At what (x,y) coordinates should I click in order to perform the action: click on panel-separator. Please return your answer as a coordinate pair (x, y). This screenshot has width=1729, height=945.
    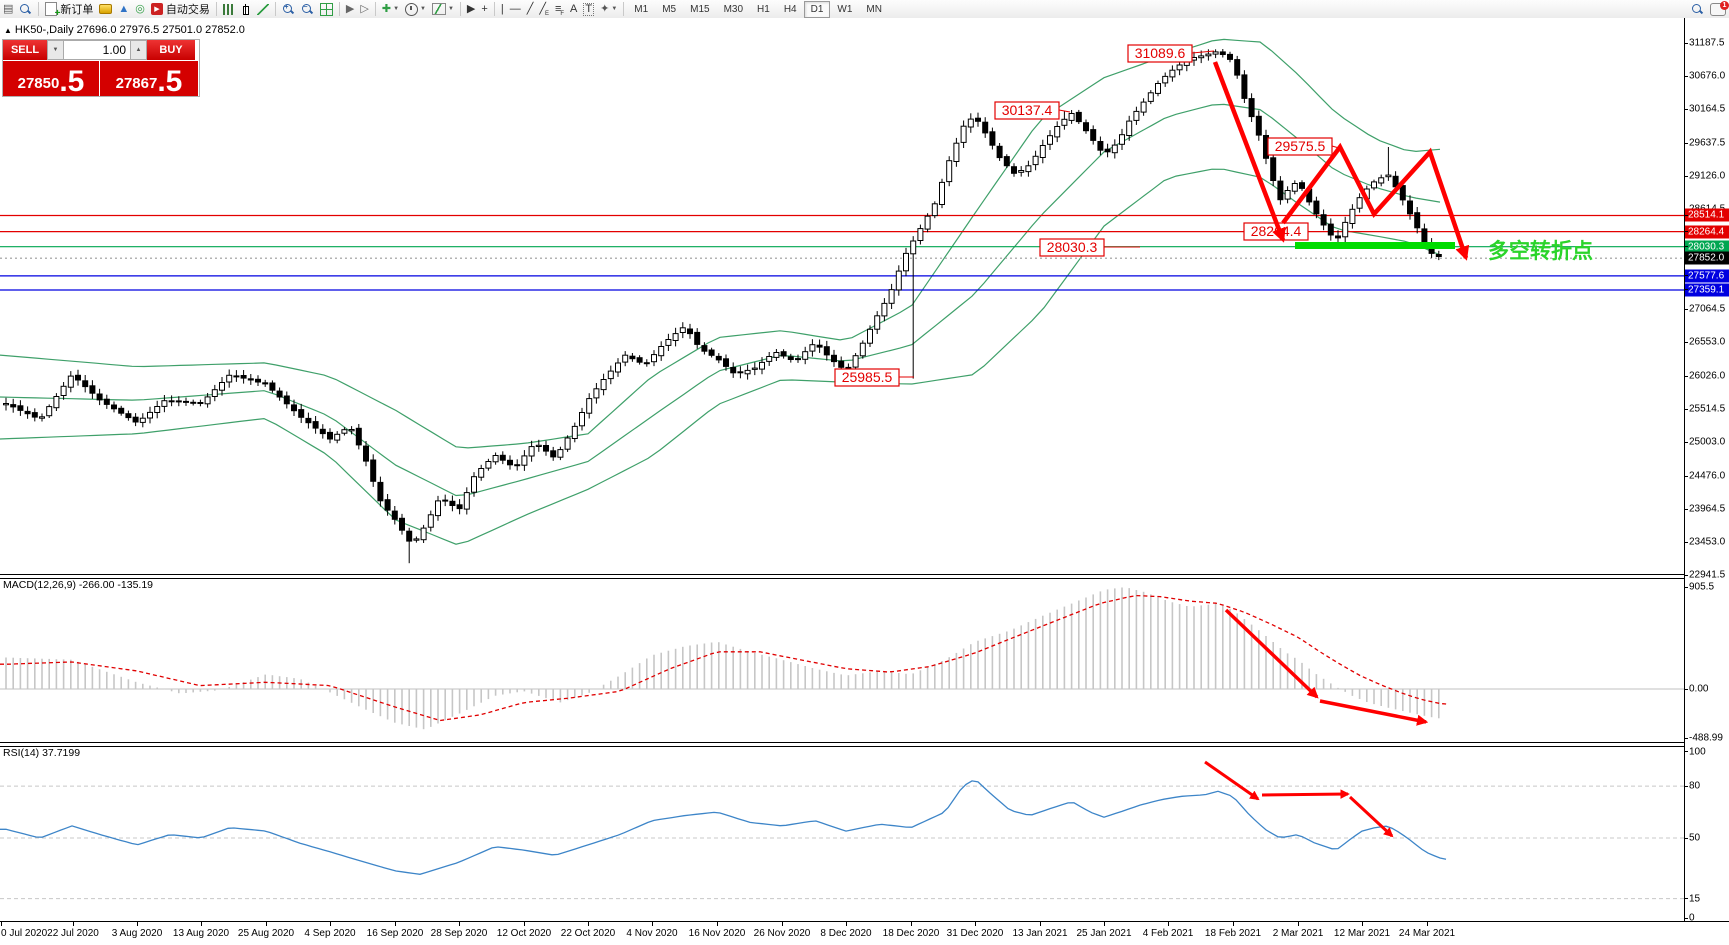
    Looking at the image, I should click on (864, 744).